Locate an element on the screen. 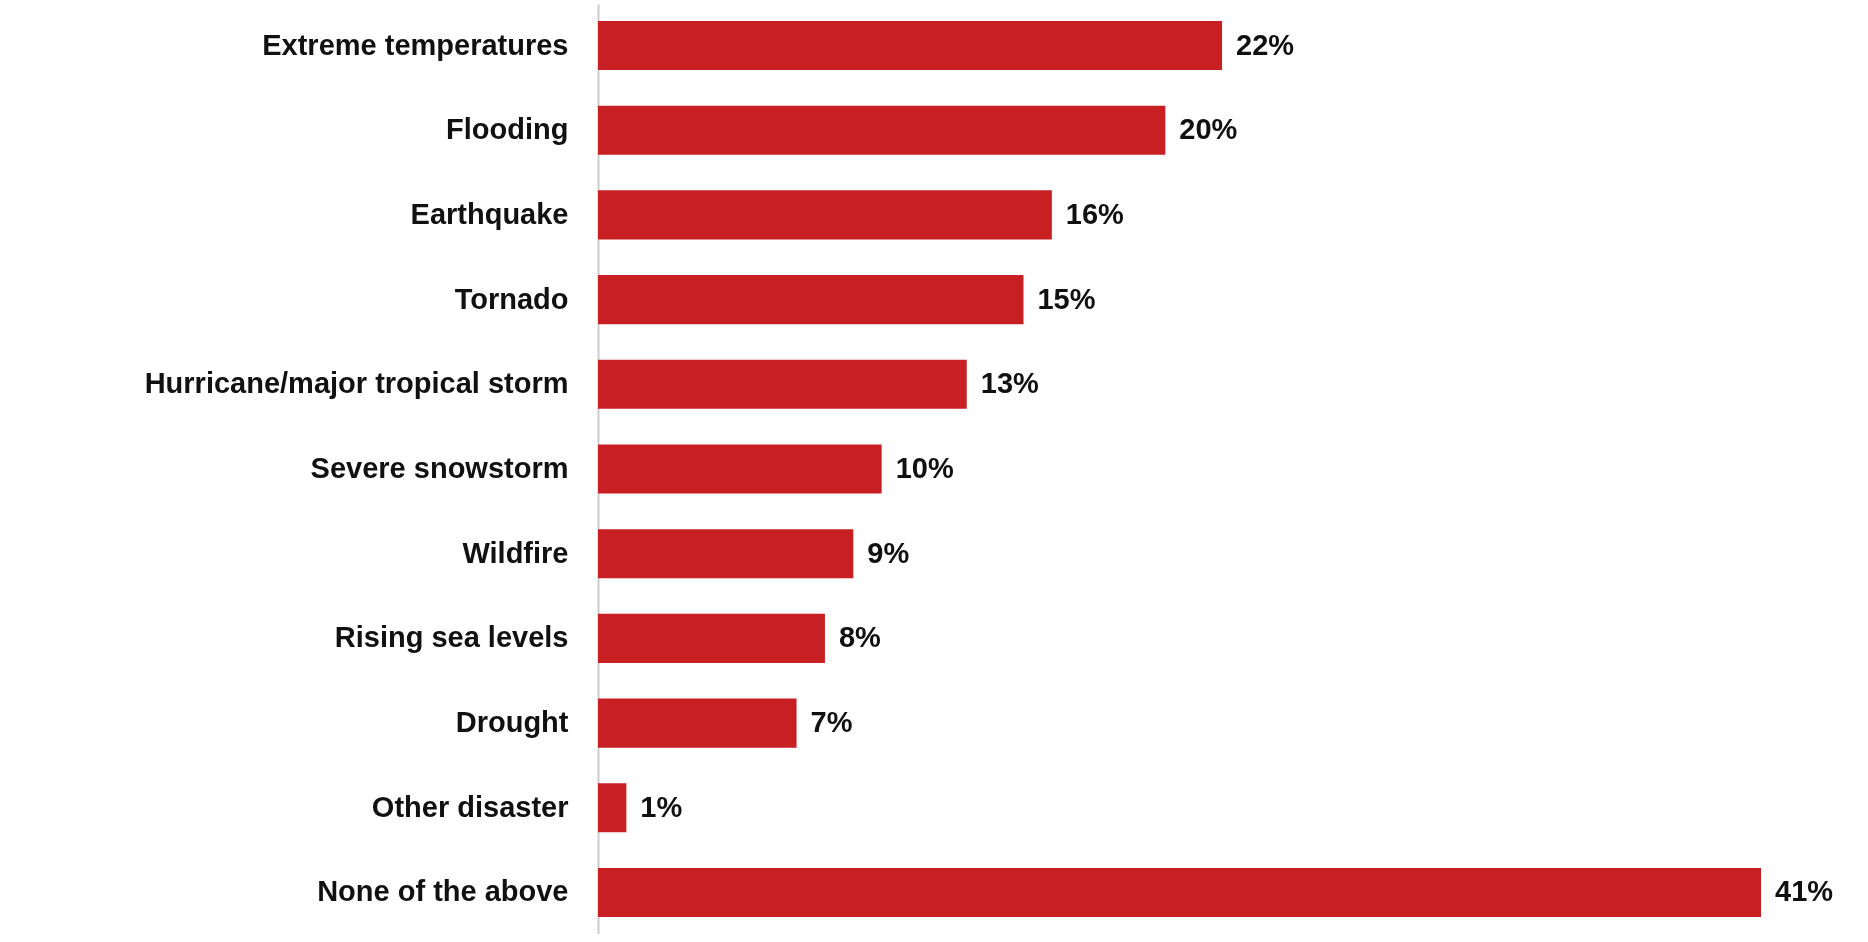 The height and width of the screenshot is (942, 1868). y-tick-label: Hurricane/major tropical storm is located at coordinates (356, 383).